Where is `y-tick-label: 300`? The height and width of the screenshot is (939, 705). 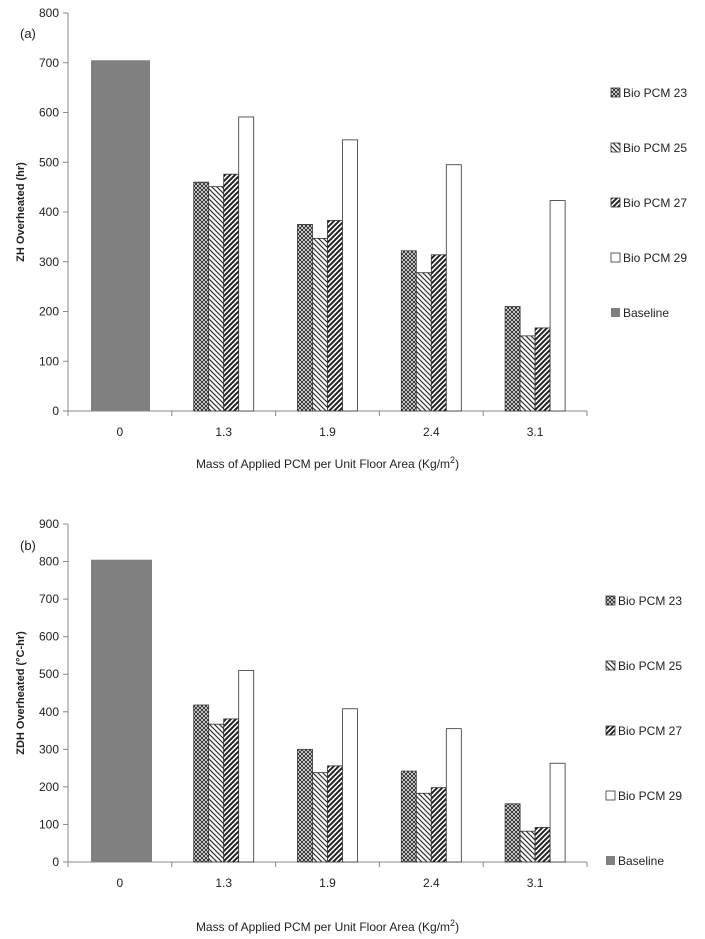 y-tick-label: 300 is located at coordinates (49, 749).